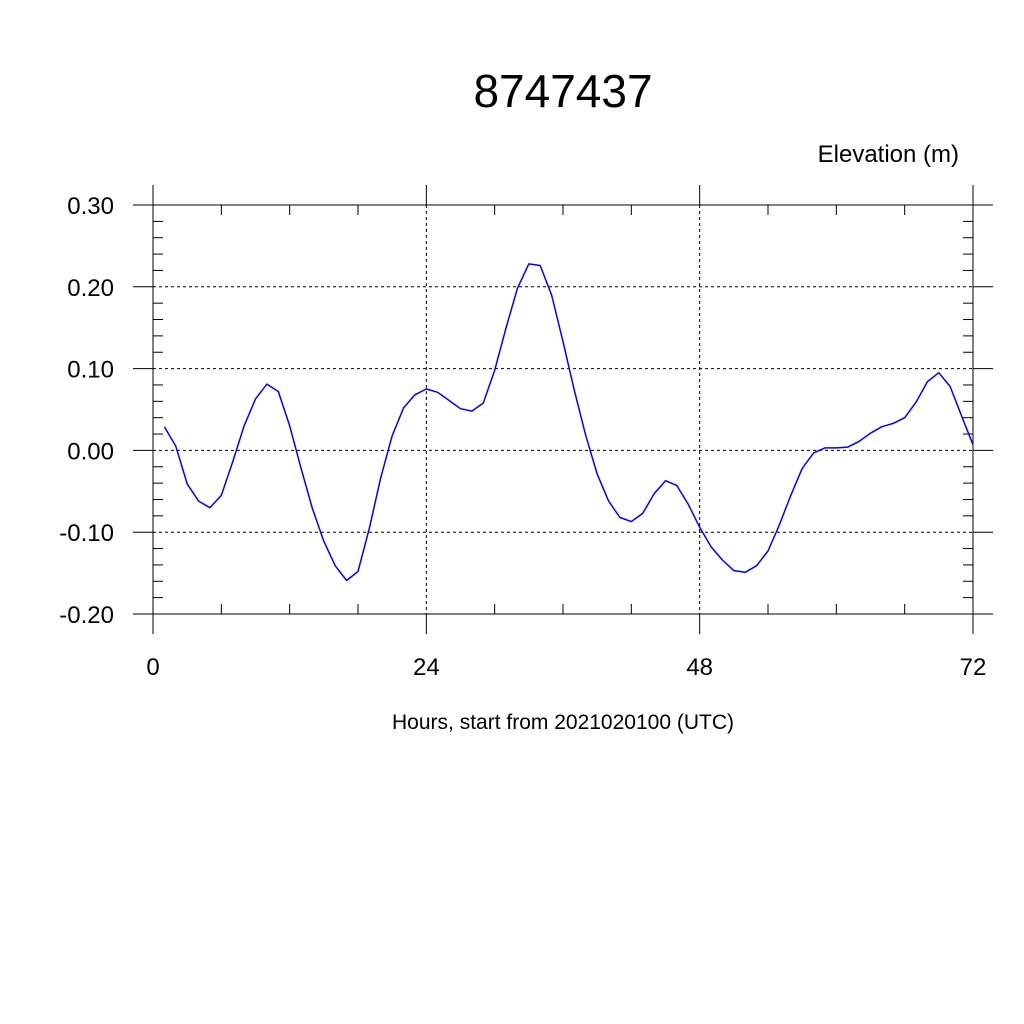  I want to click on y-tick-label: -0.20, so click(86, 615).